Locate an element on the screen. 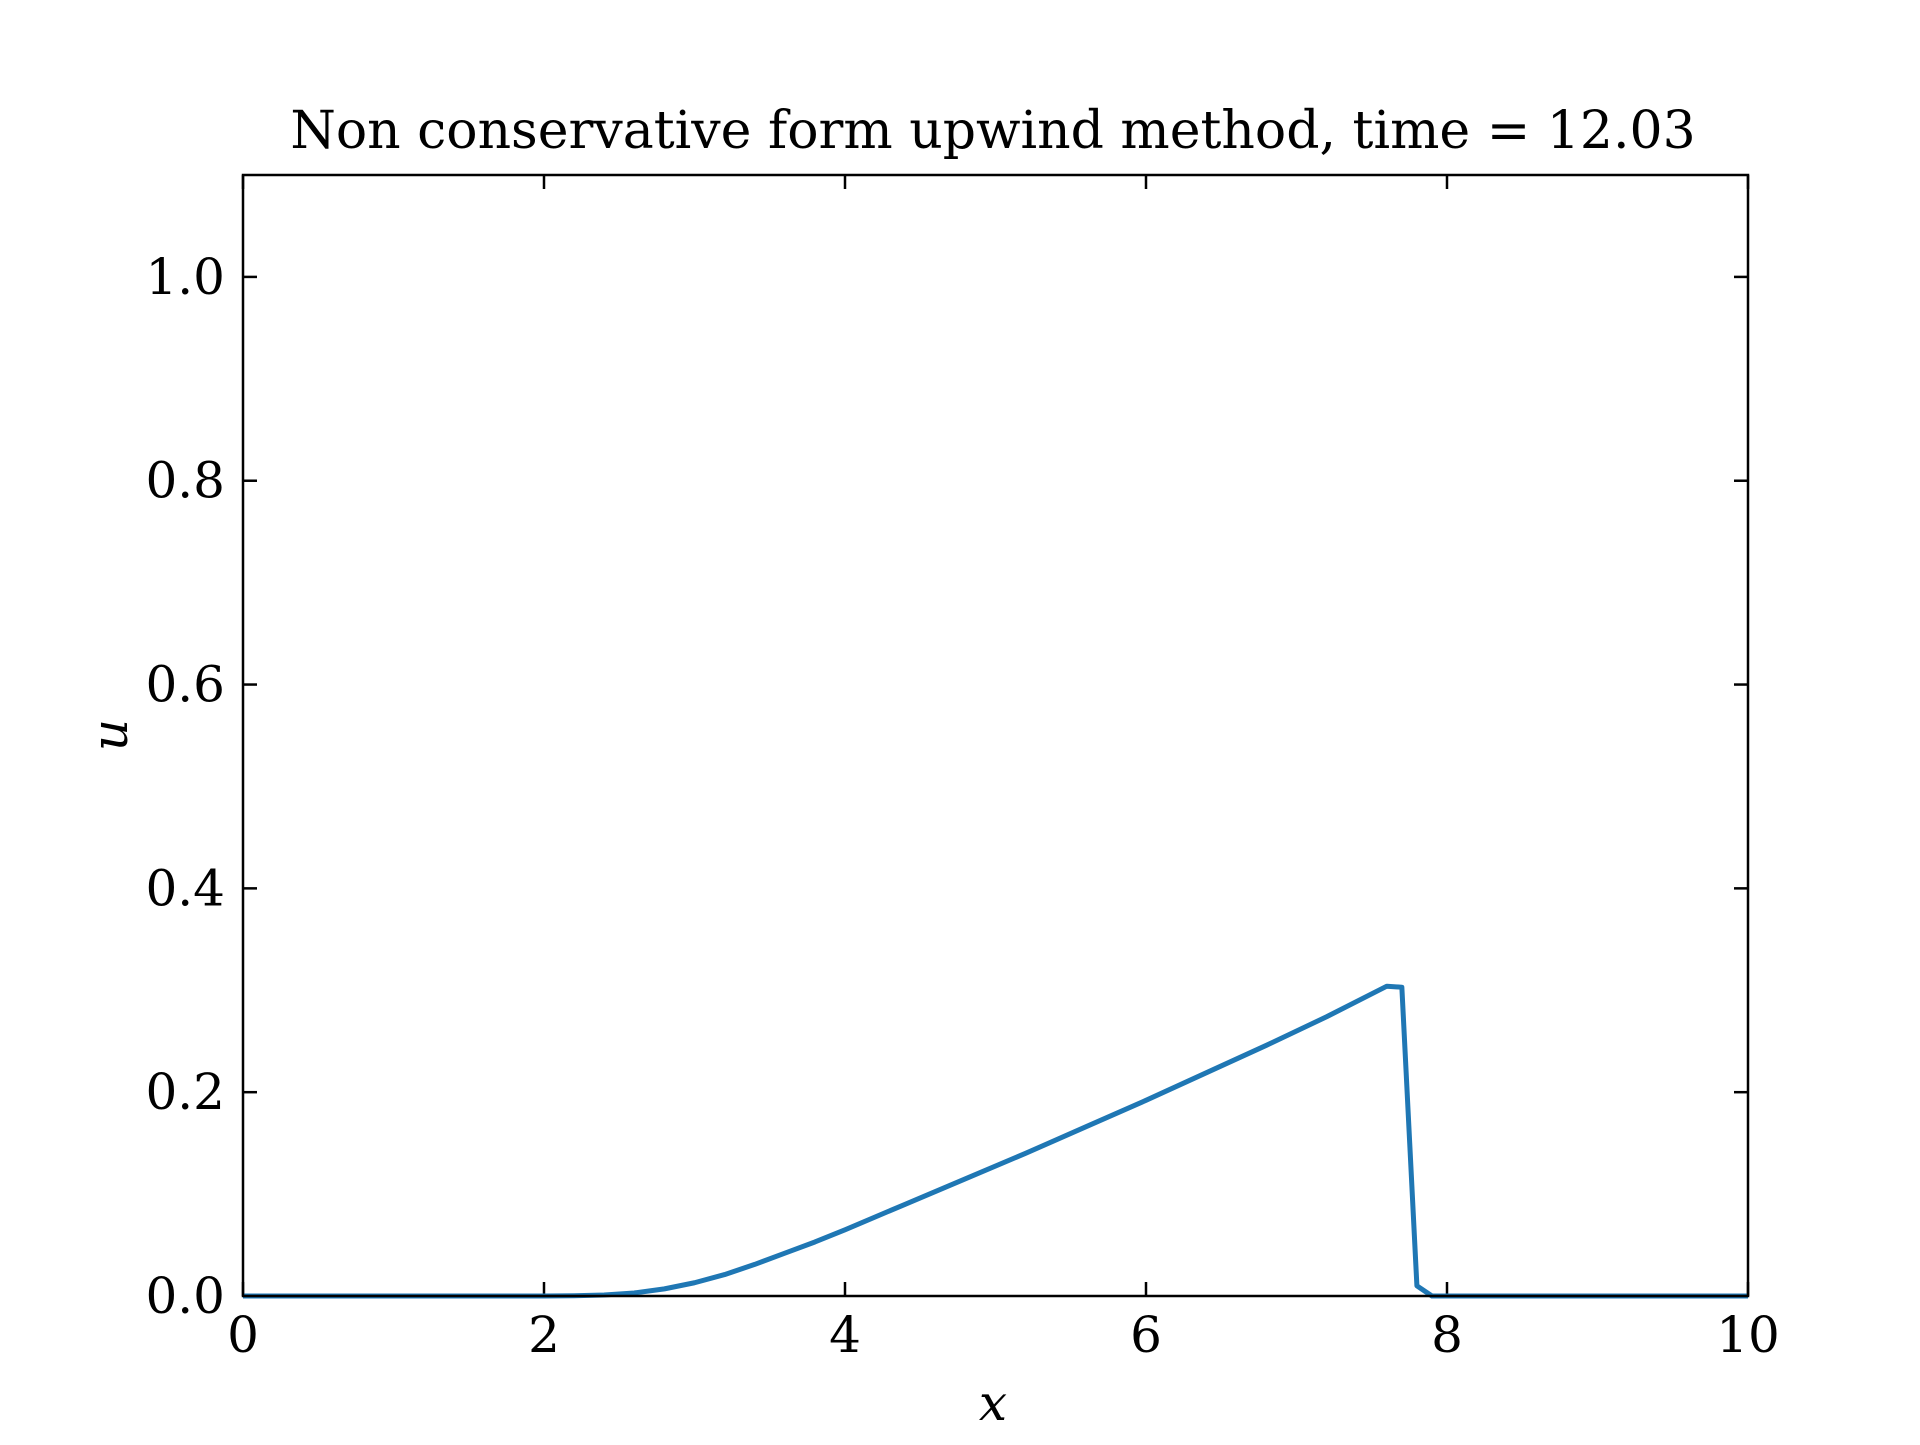 This screenshot has width=1920, height=1445. x-tick-label: 10 is located at coordinates (1748, 1335).